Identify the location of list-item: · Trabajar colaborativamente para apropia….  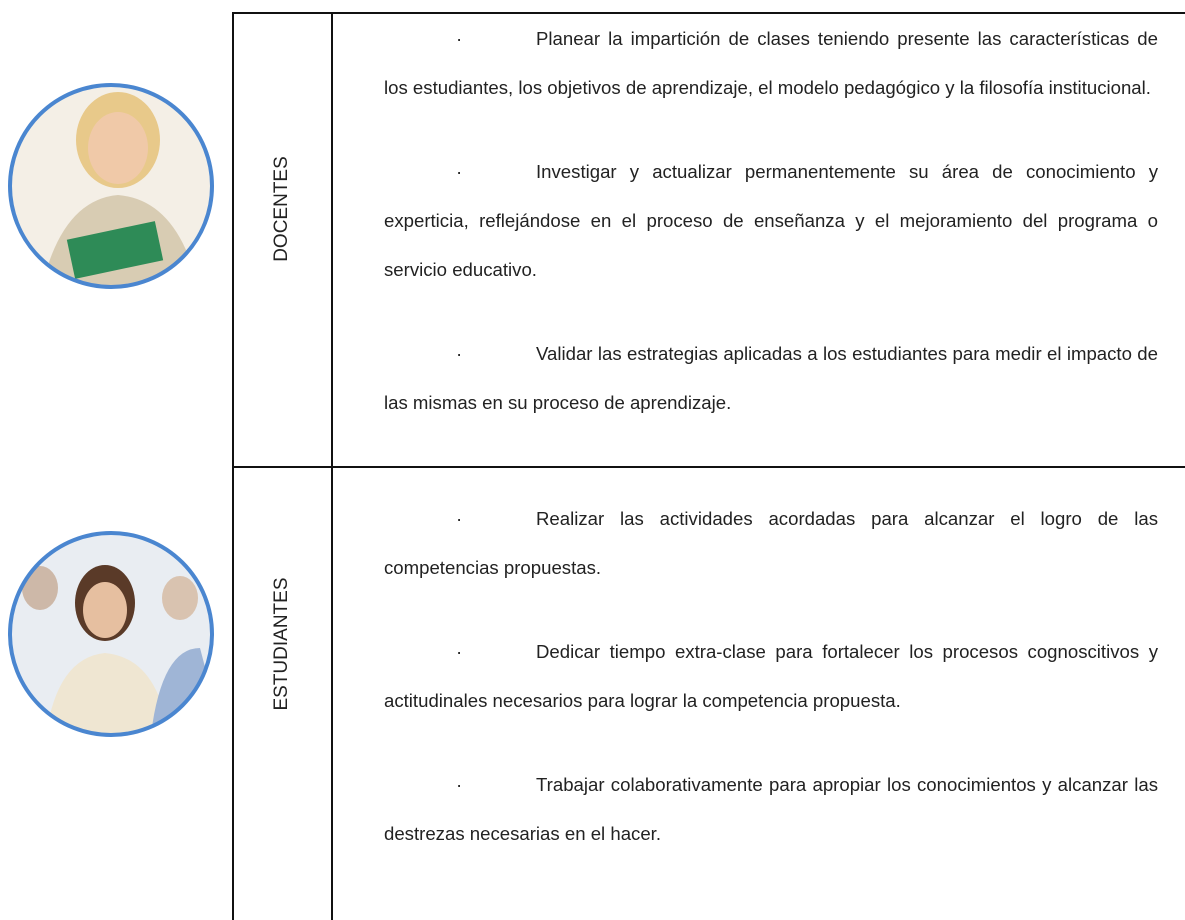
(771, 809).